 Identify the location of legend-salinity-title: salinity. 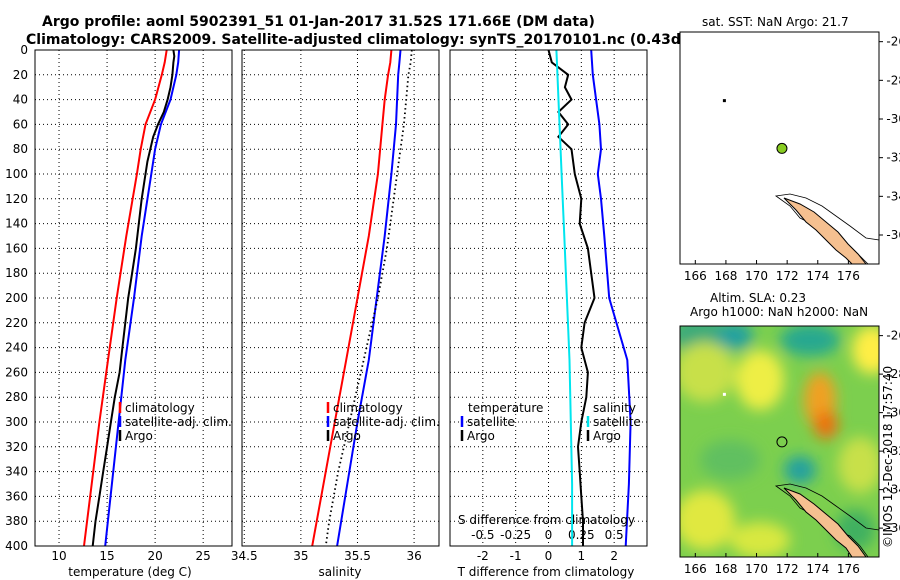
(614, 408).